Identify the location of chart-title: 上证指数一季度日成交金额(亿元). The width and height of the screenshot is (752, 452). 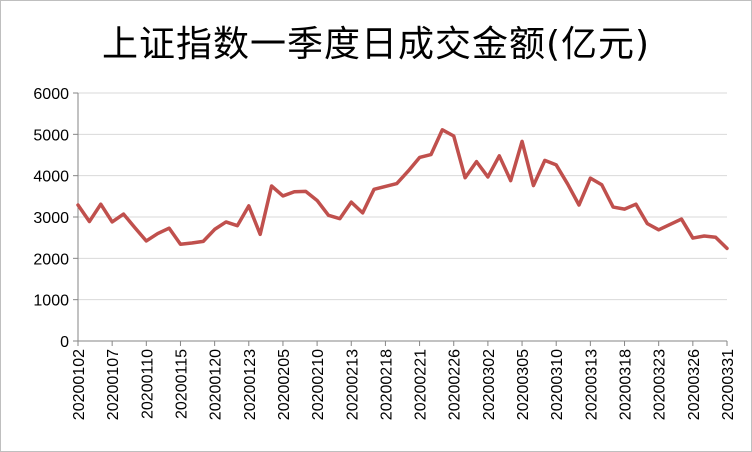
(376, 44).